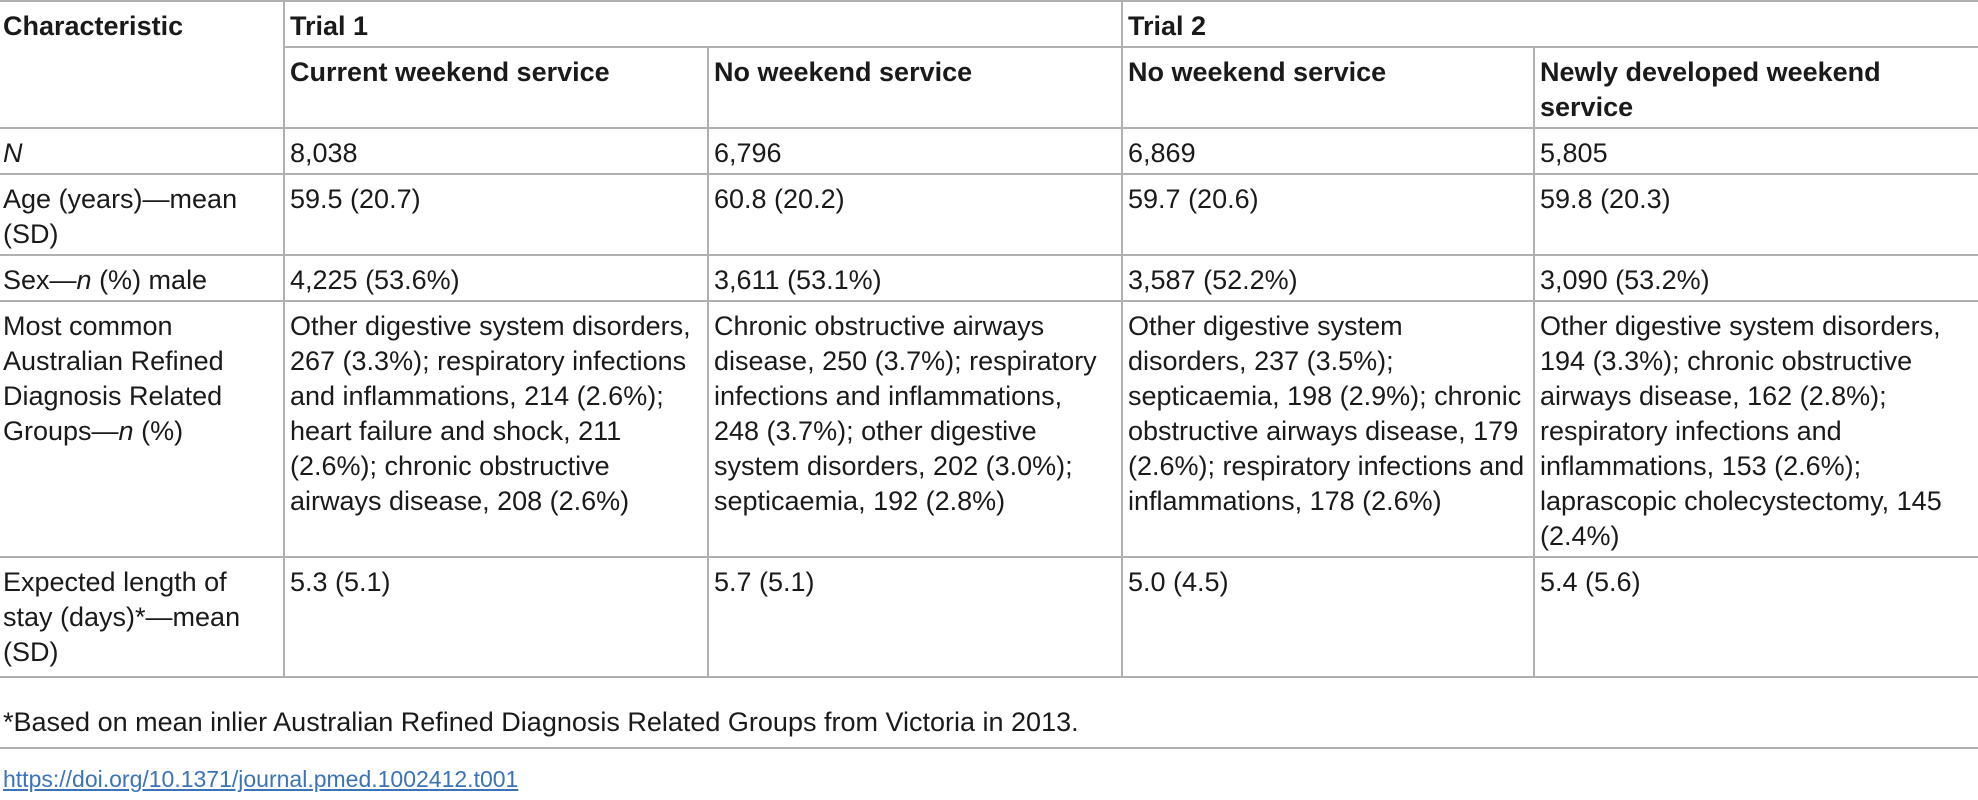 The width and height of the screenshot is (1978, 800). I want to click on table-cell: 5,805, so click(1755, 151).